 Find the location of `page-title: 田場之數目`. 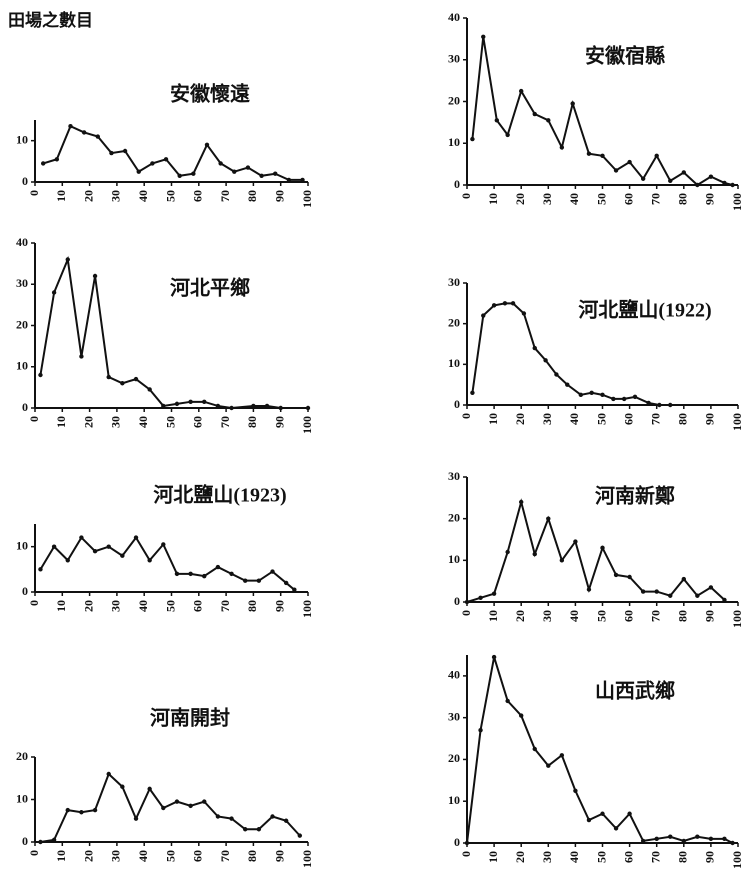

page-title: 田場之數目 is located at coordinates (50, 20).